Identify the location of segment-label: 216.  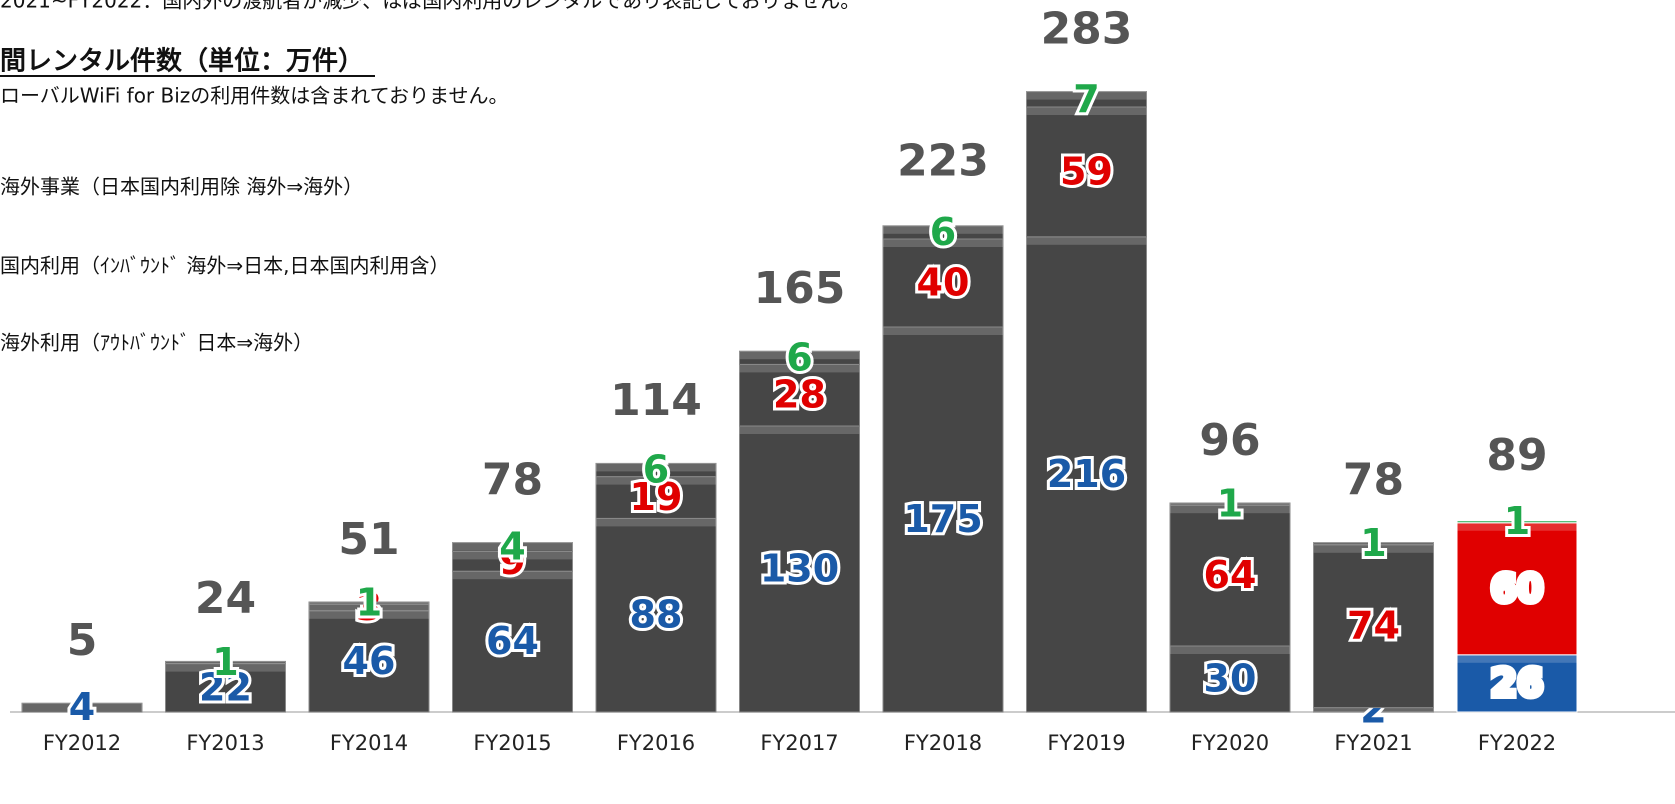
(1086, 474).